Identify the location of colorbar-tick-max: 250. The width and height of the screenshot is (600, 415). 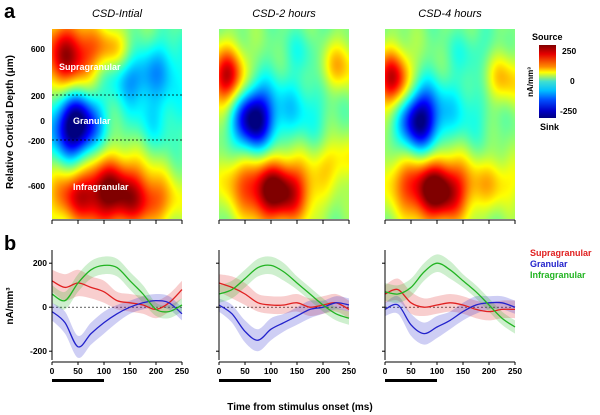
(569, 51).